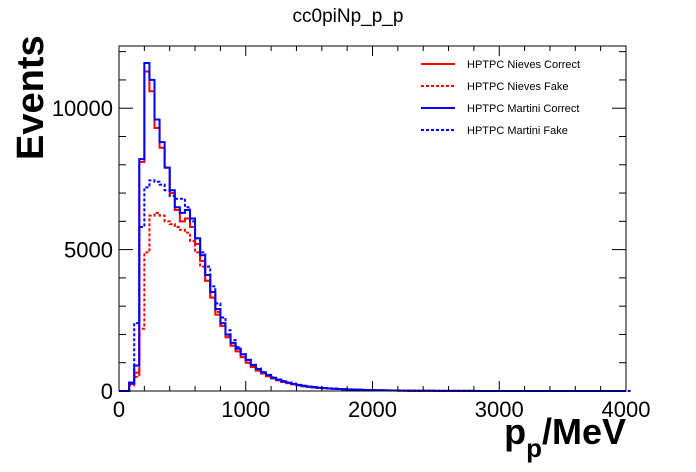 The image size is (696, 472). What do you see at coordinates (515, 431) in the screenshot?
I see `x-axis-label-main: p` at bounding box center [515, 431].